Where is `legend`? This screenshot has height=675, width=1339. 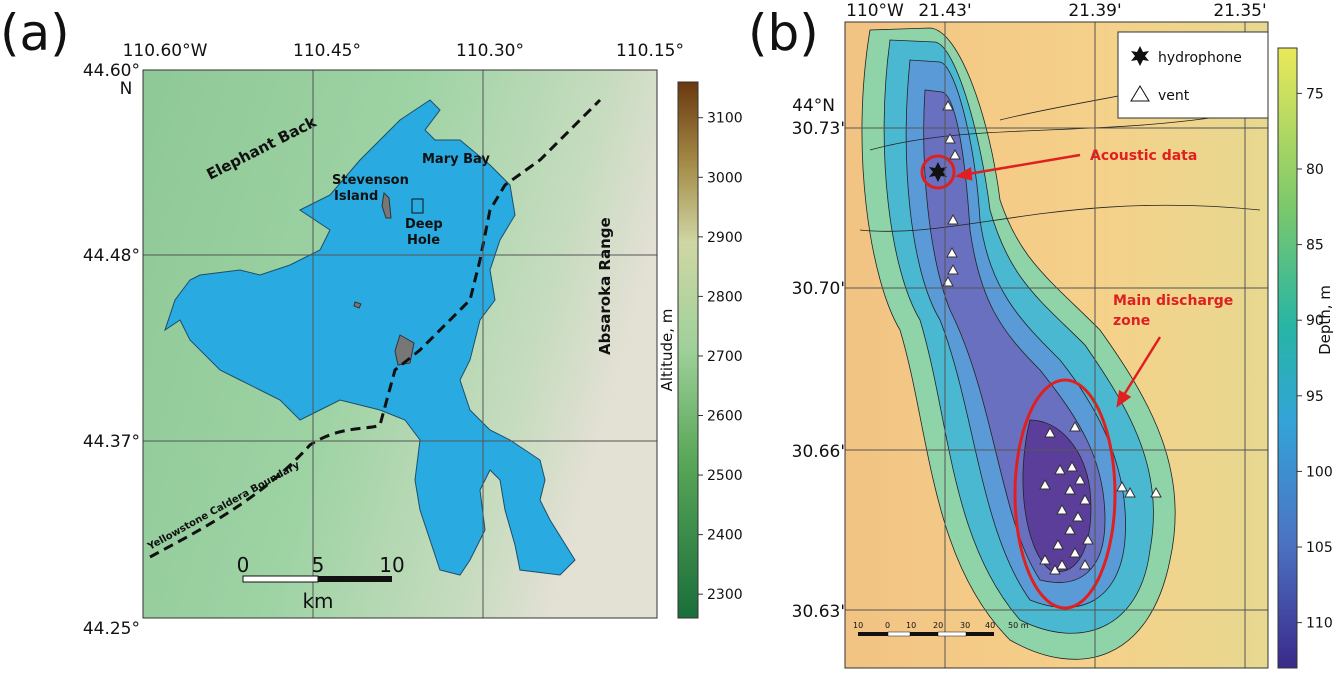 legend is located at coordinates (1193, 75).